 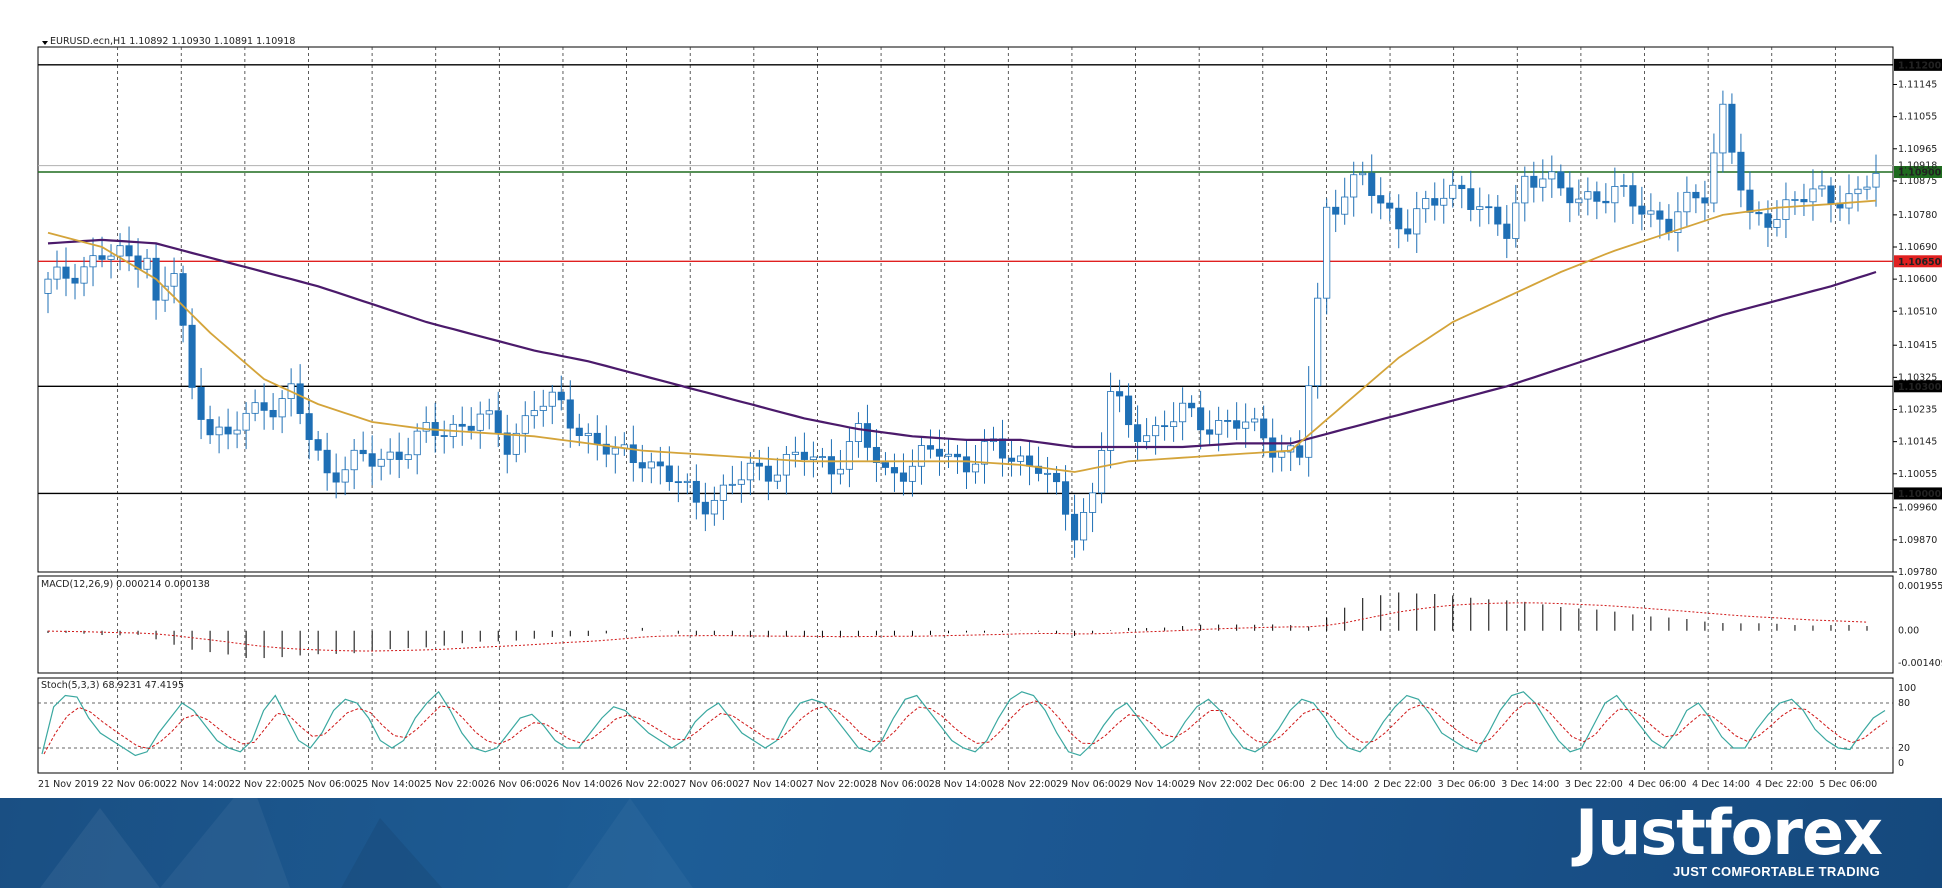 I want to click on macd-axis-label: -0.001409, so click(x=1920, y=663).